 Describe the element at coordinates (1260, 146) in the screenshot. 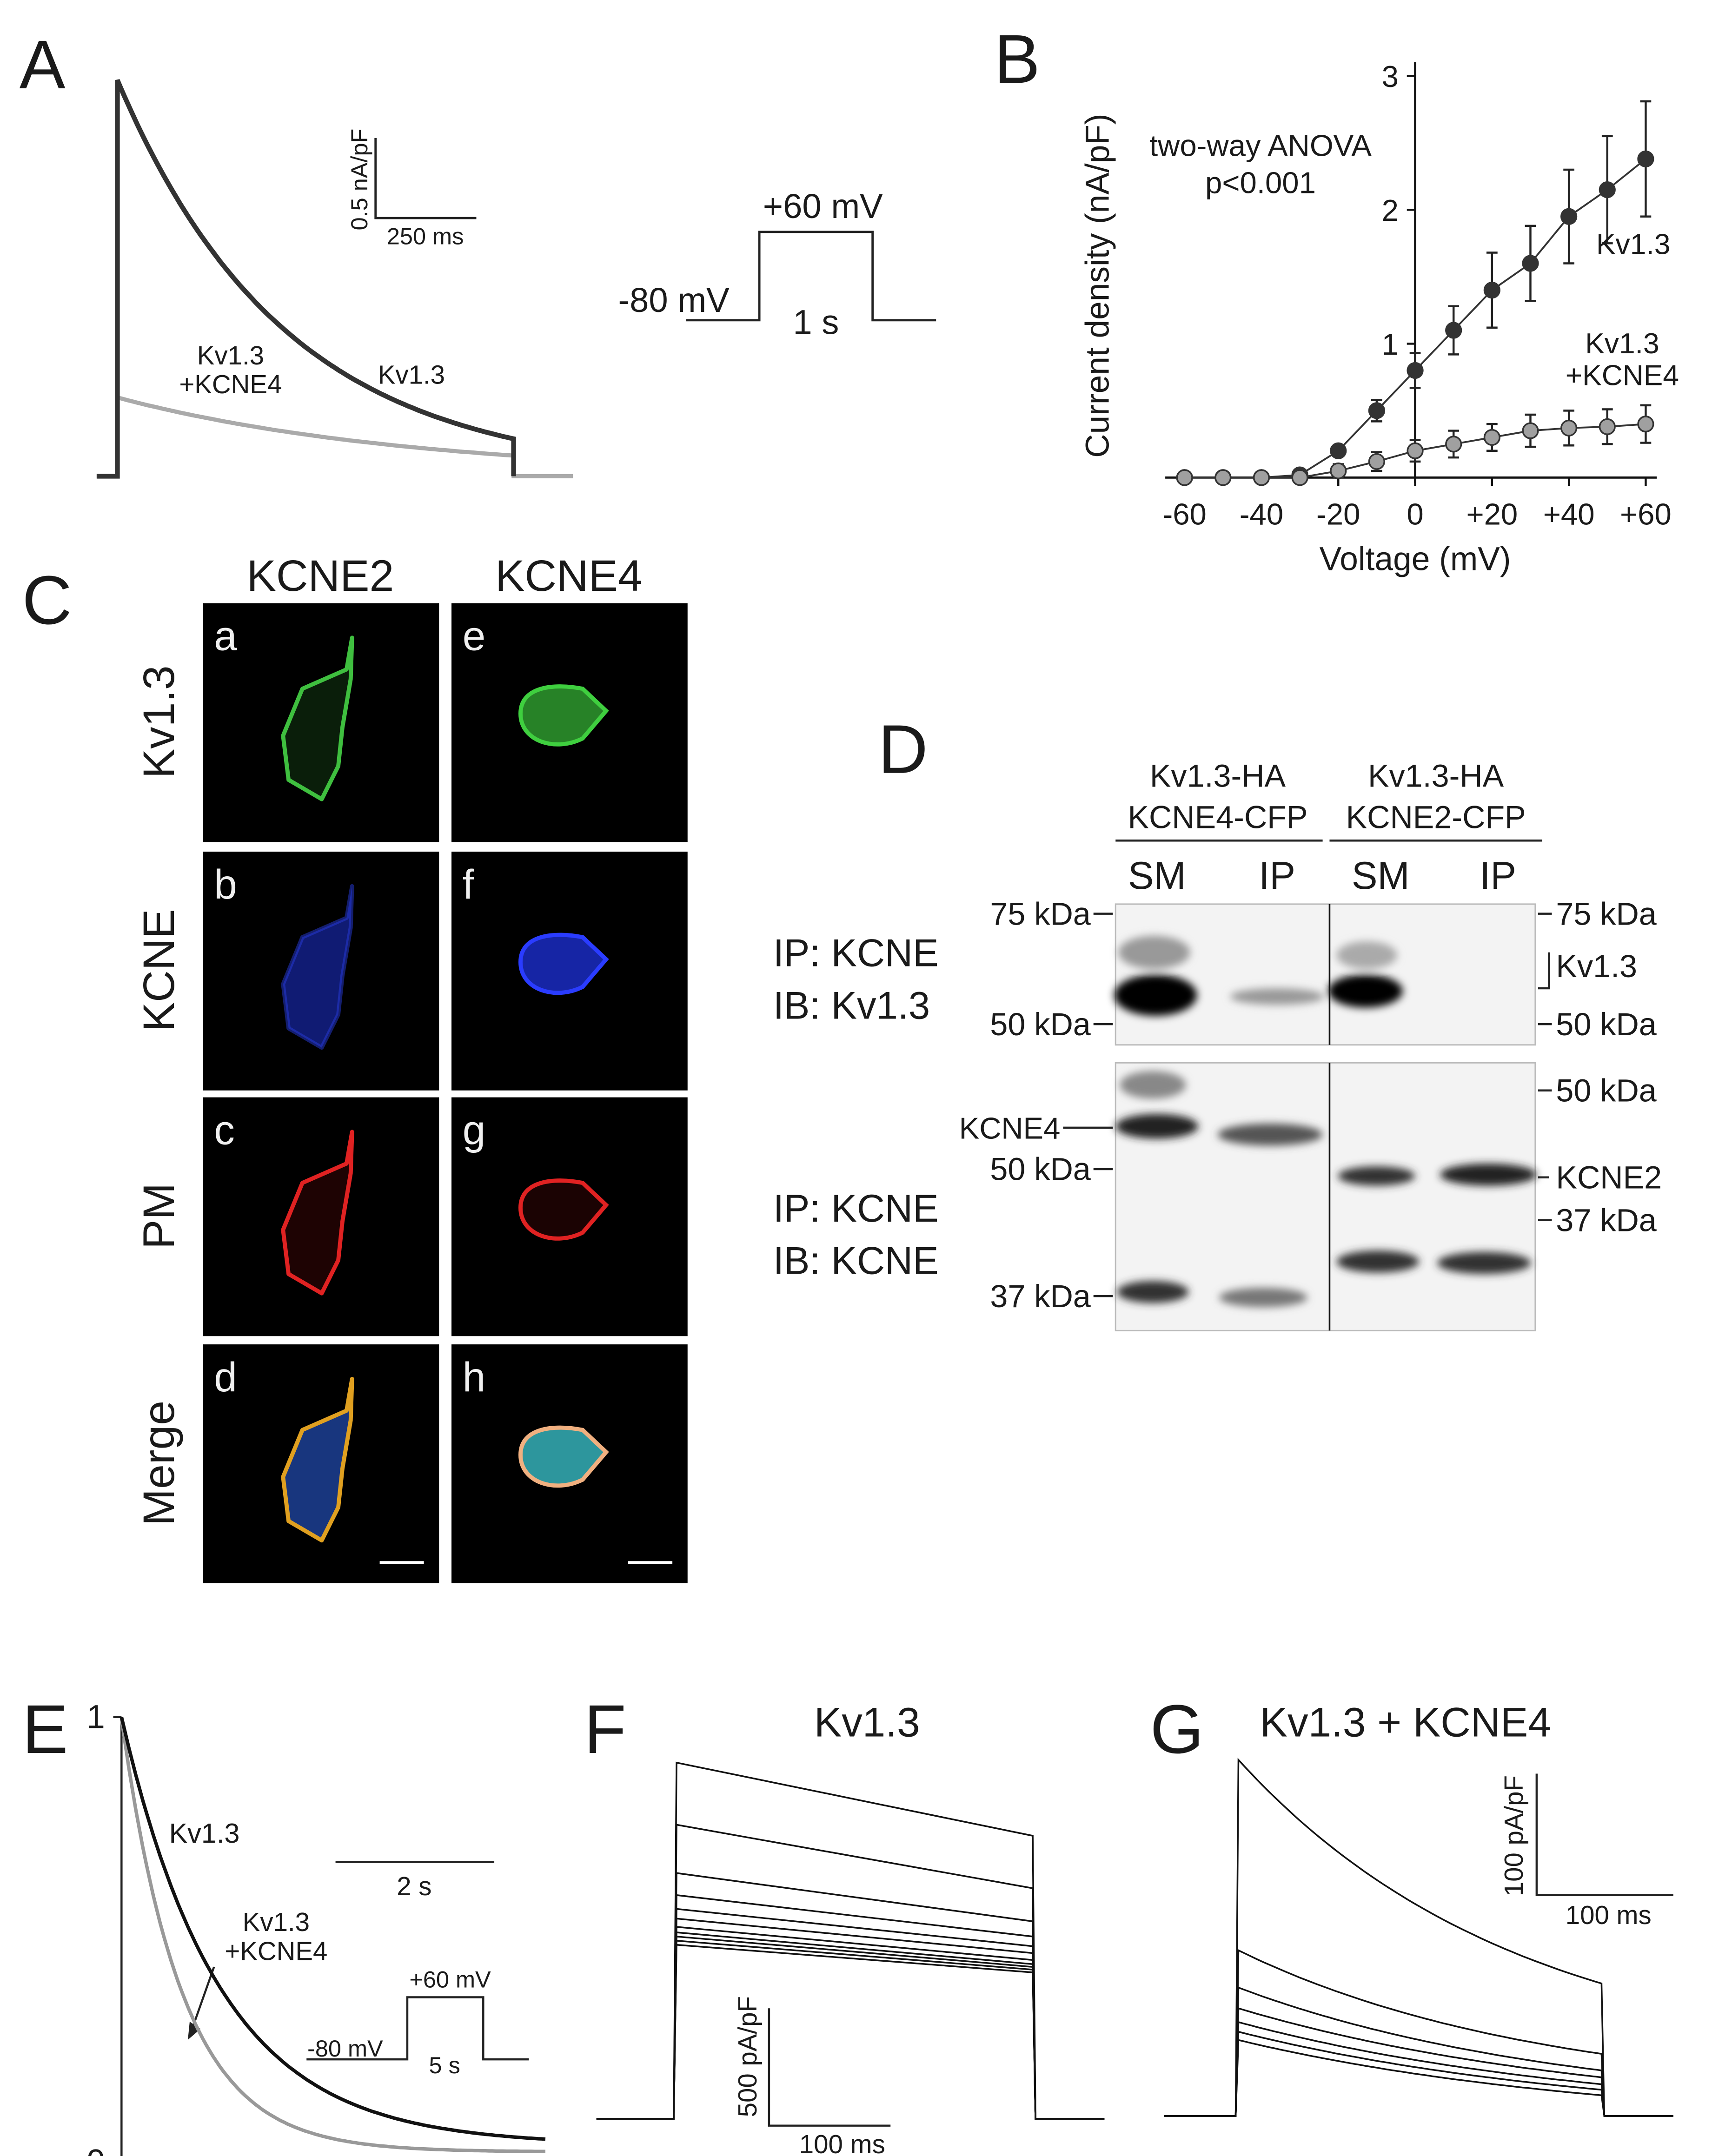

I see `annotation: two-way ANOVA` at that location.